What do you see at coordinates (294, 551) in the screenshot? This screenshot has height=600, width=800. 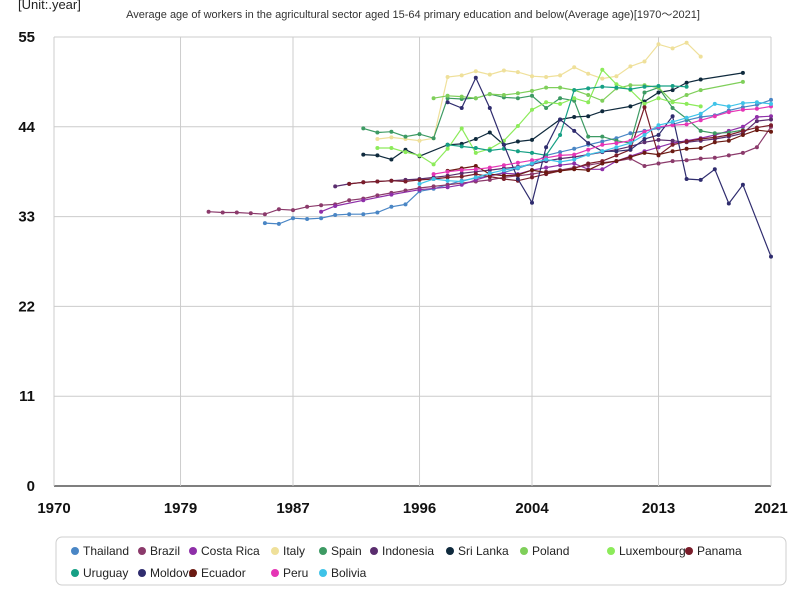 I see `legend-label: Italy` at bounding box center [294, 551].